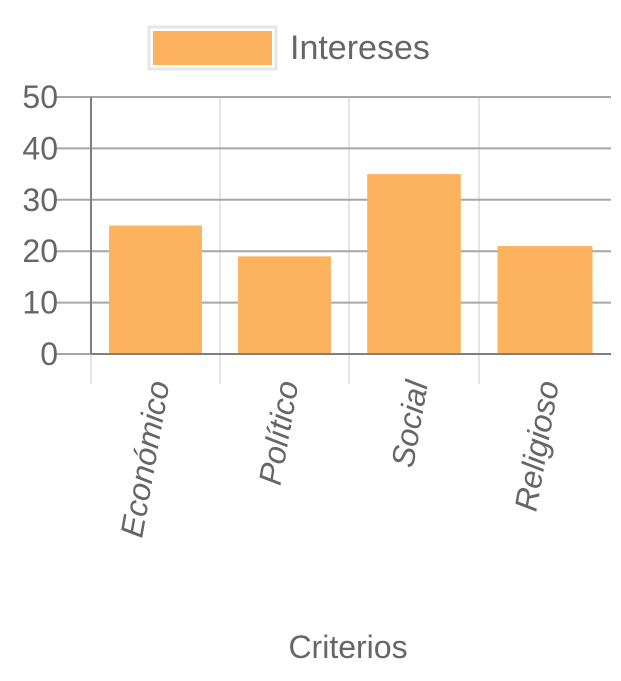 The height and width of the screenshot is (681, 621). Describe the element at coordinates (40, 148) in the screenshot. I see `y-tick-label: 40` at that location.